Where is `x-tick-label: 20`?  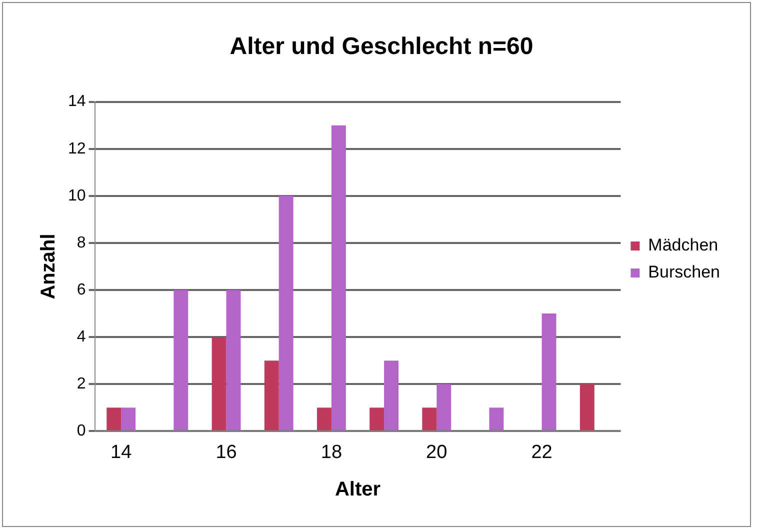 x-tick-label: 20 is located at coordinates (437, 452).